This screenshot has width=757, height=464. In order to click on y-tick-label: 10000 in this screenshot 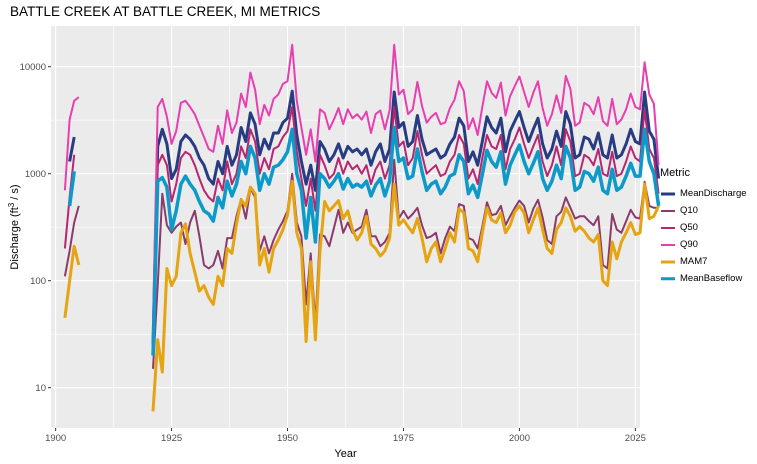, I will do `click(33, 67)`.